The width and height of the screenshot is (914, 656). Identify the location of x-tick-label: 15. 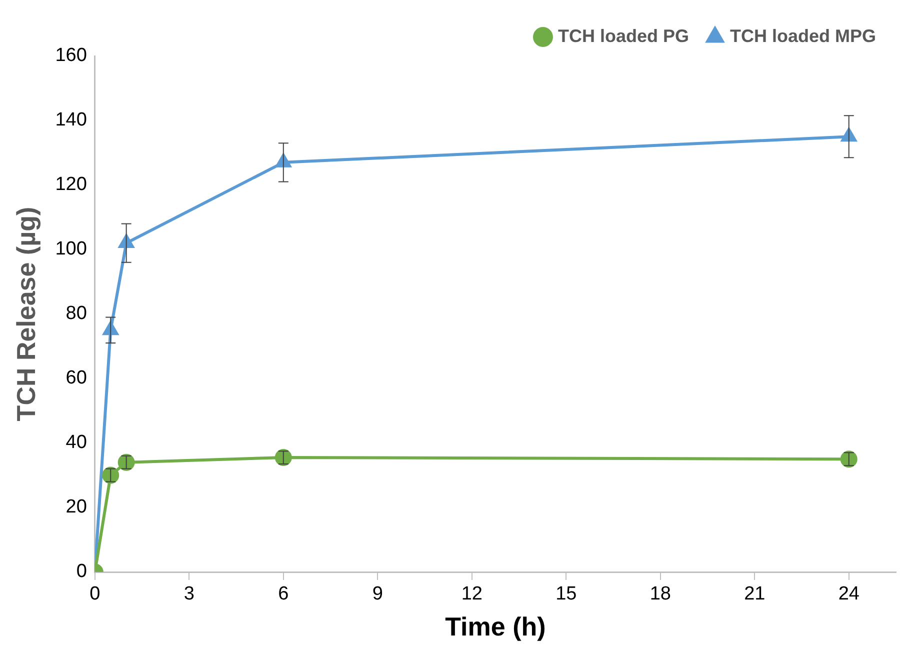
(566, 594).